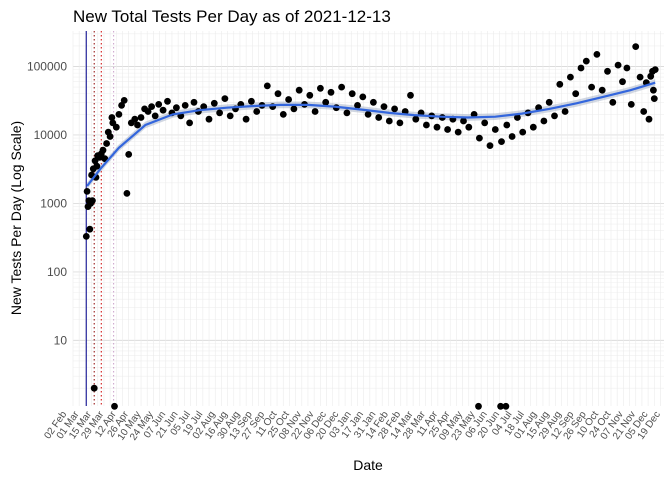 The image size is (672, 480). Describe the element at coordinates (47, 67) in the screenshot. I see `y-tick-label: 100000` at that location.